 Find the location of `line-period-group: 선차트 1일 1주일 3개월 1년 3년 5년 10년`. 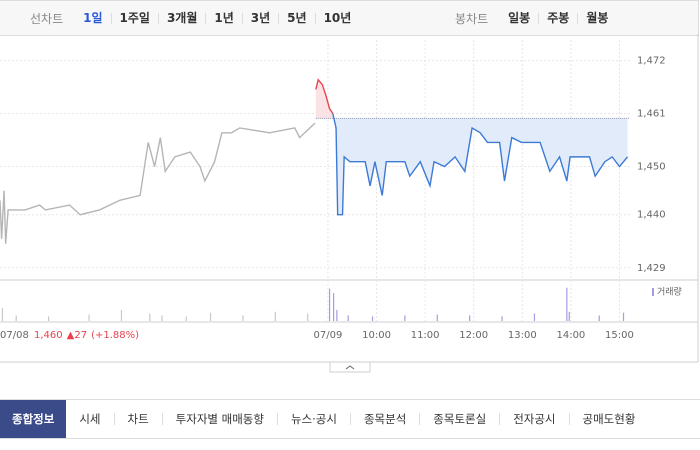

line-period-group: 선차트 1일 1주일 3개월 1년 3년 5년 10년 is located at coordinates (194, 18).